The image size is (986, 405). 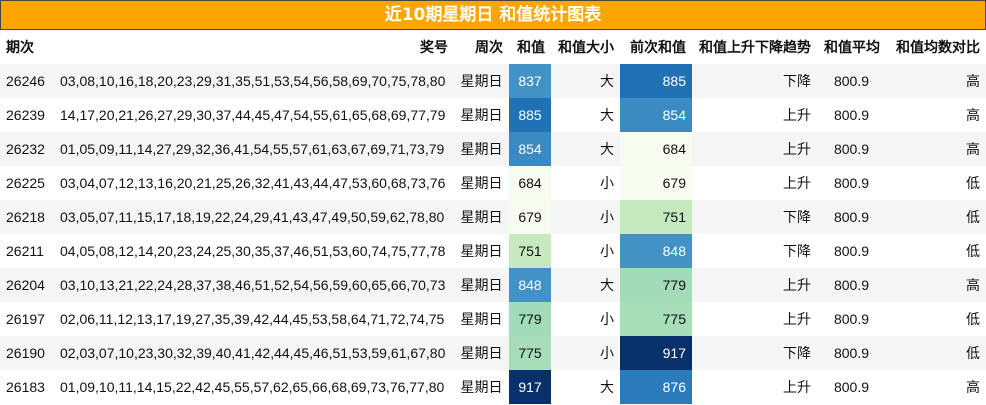 What do you see at coordinates (656, 183) in the screenshot?
I see `prev-sum-cell: 679` at bounding box center [656, 183].